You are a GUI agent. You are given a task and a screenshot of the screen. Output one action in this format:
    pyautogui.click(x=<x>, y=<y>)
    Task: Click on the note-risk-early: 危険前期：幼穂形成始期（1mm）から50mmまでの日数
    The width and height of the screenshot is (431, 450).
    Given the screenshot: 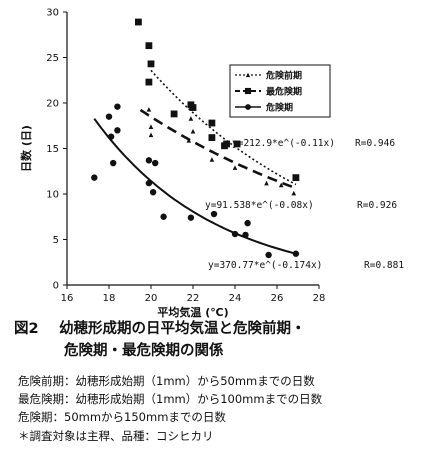 What is the action you would take?
    pyautogui.click(x=166, y=381)
    